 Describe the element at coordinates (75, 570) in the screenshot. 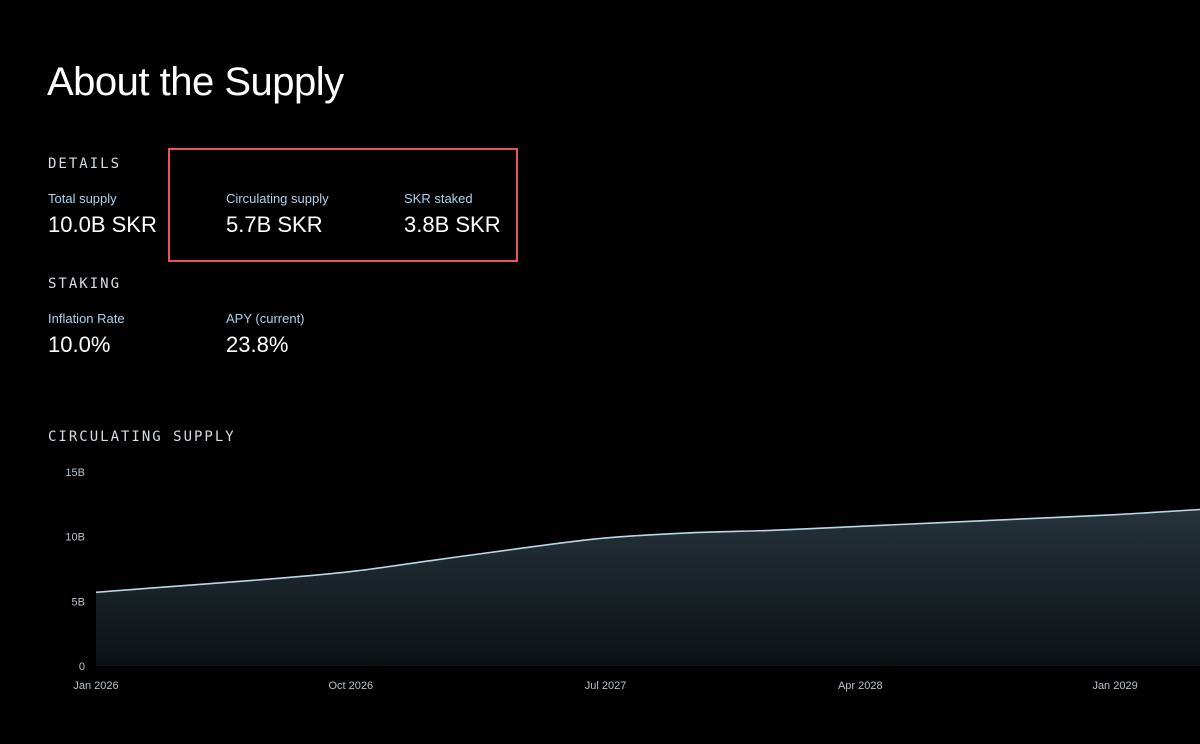

I see `y-axis-ticks: 0 5B 10B 15B` at that location.